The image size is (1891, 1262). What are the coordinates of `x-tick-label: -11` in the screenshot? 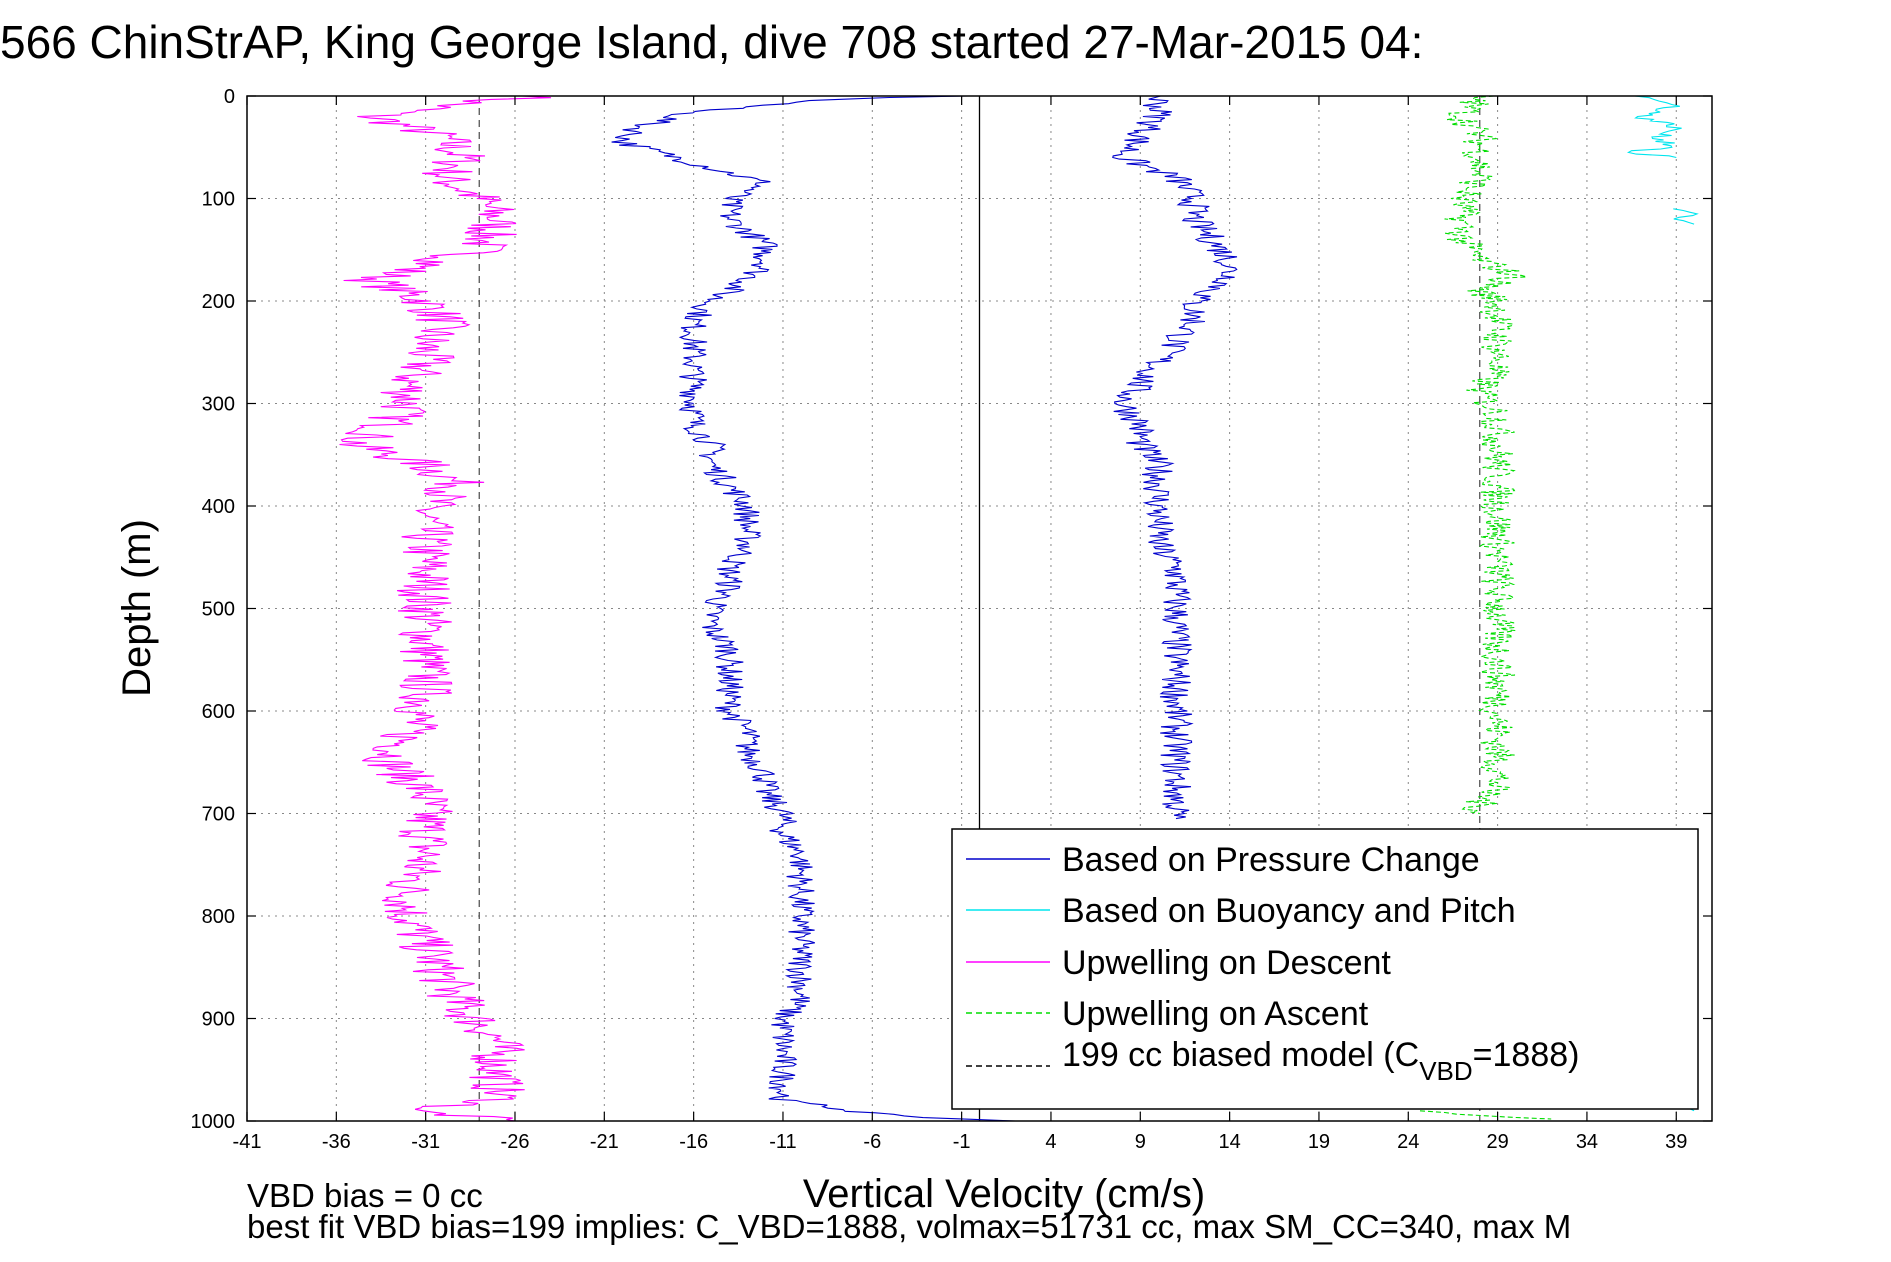 It's located at (782, 1142).